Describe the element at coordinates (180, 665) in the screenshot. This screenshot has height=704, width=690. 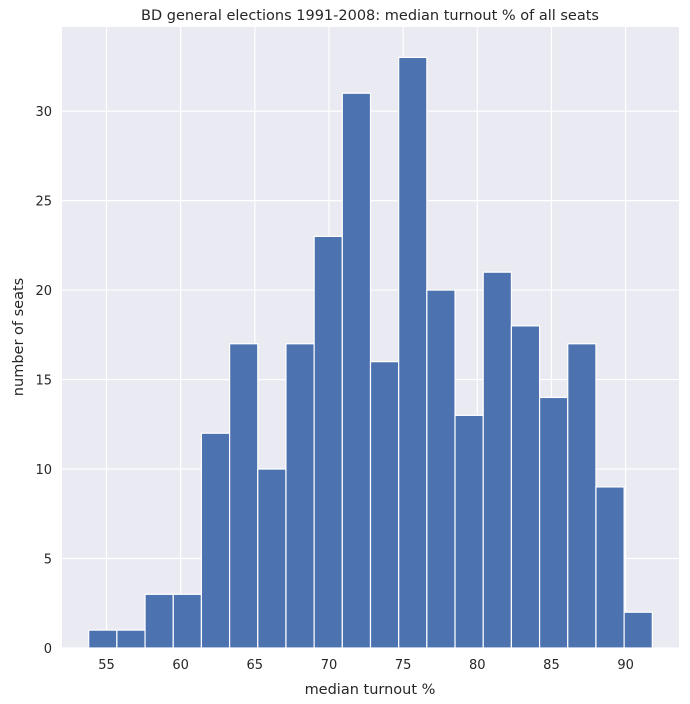
I see `x-tick-label: 60` at that location.